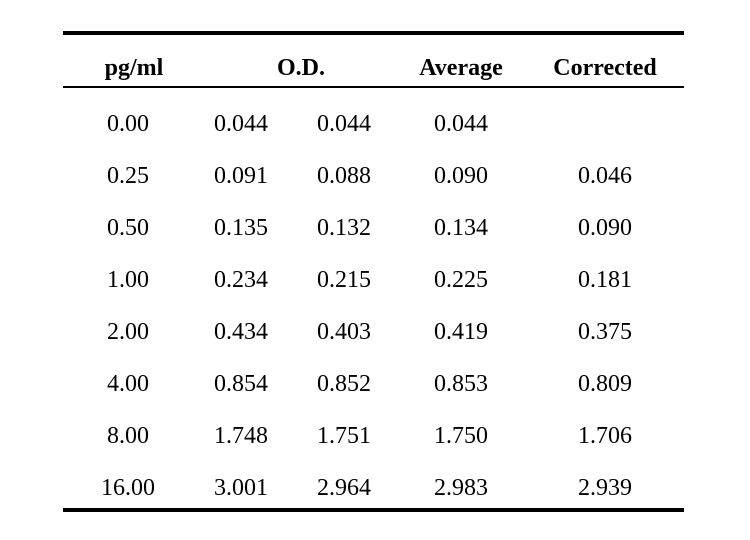 The width and height of the screenshot is (750, 540). I want to click on cell-od-2: 0.132, so click(344, 228).